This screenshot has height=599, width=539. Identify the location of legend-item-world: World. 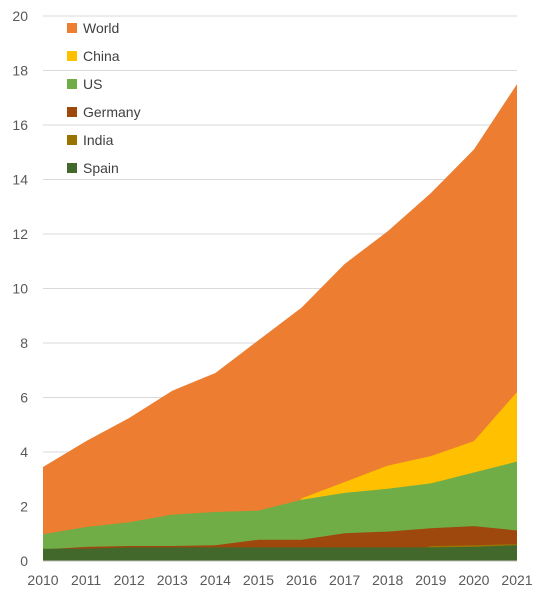
(93, 28).